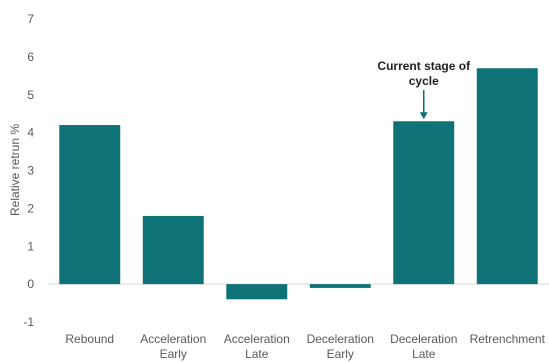 The image size is (549, 362). Describe the element at coordinates (424, 81) in the screenshot. I see `annotation-text: cycle` at that location.